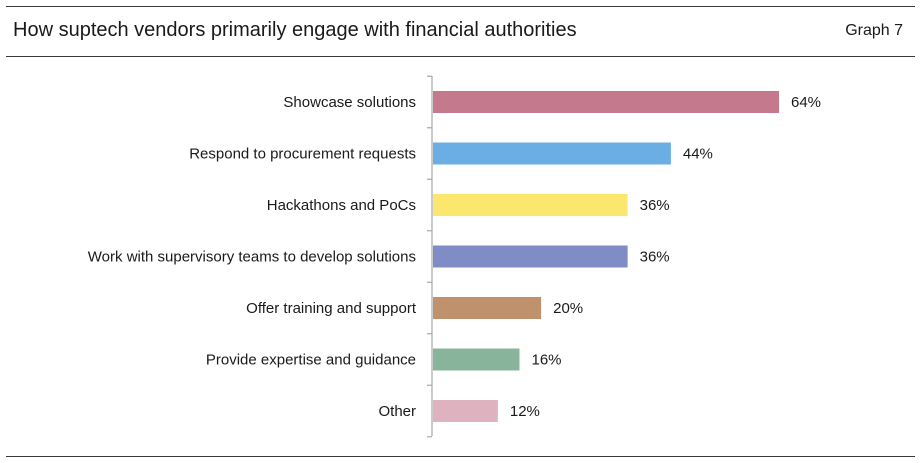 Image resolution: width=921 pixels, height=463 pixels. What do you see at coordinates (341, 205) in the screenshot?
I see `category-label: Hackathons and PoCs` at bounding box center [341, 205].